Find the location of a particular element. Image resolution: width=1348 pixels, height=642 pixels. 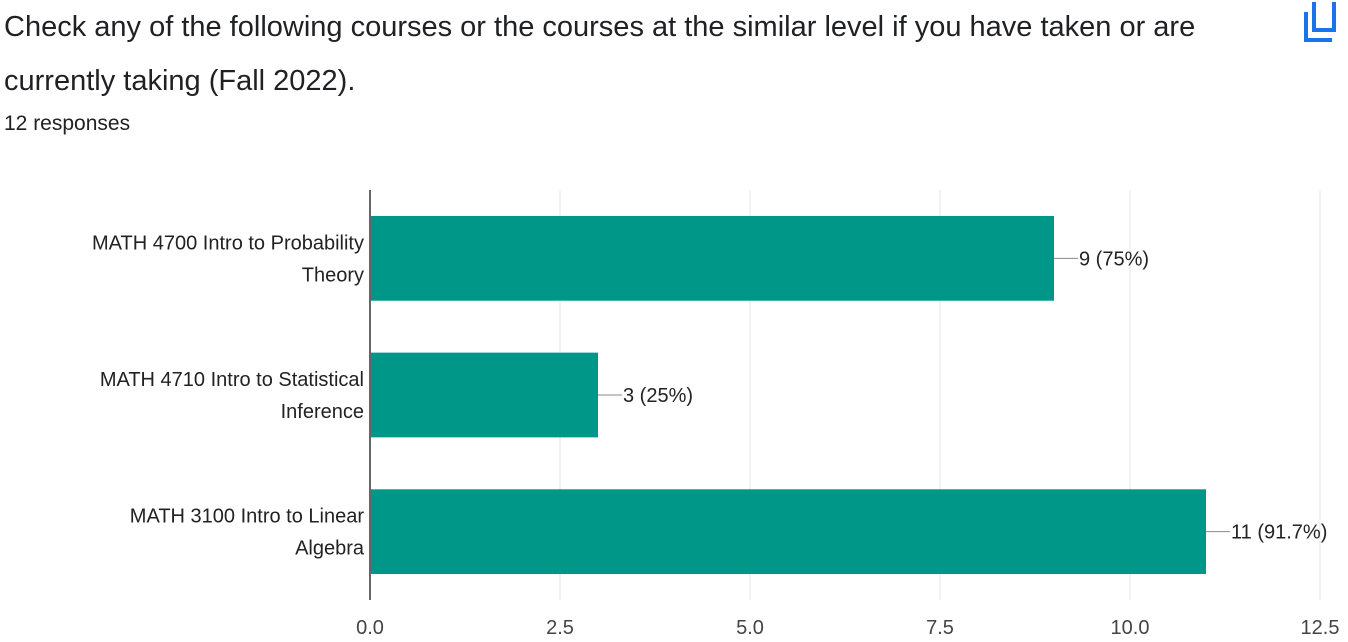

copy-icon is located at coordinates (1320, 21).